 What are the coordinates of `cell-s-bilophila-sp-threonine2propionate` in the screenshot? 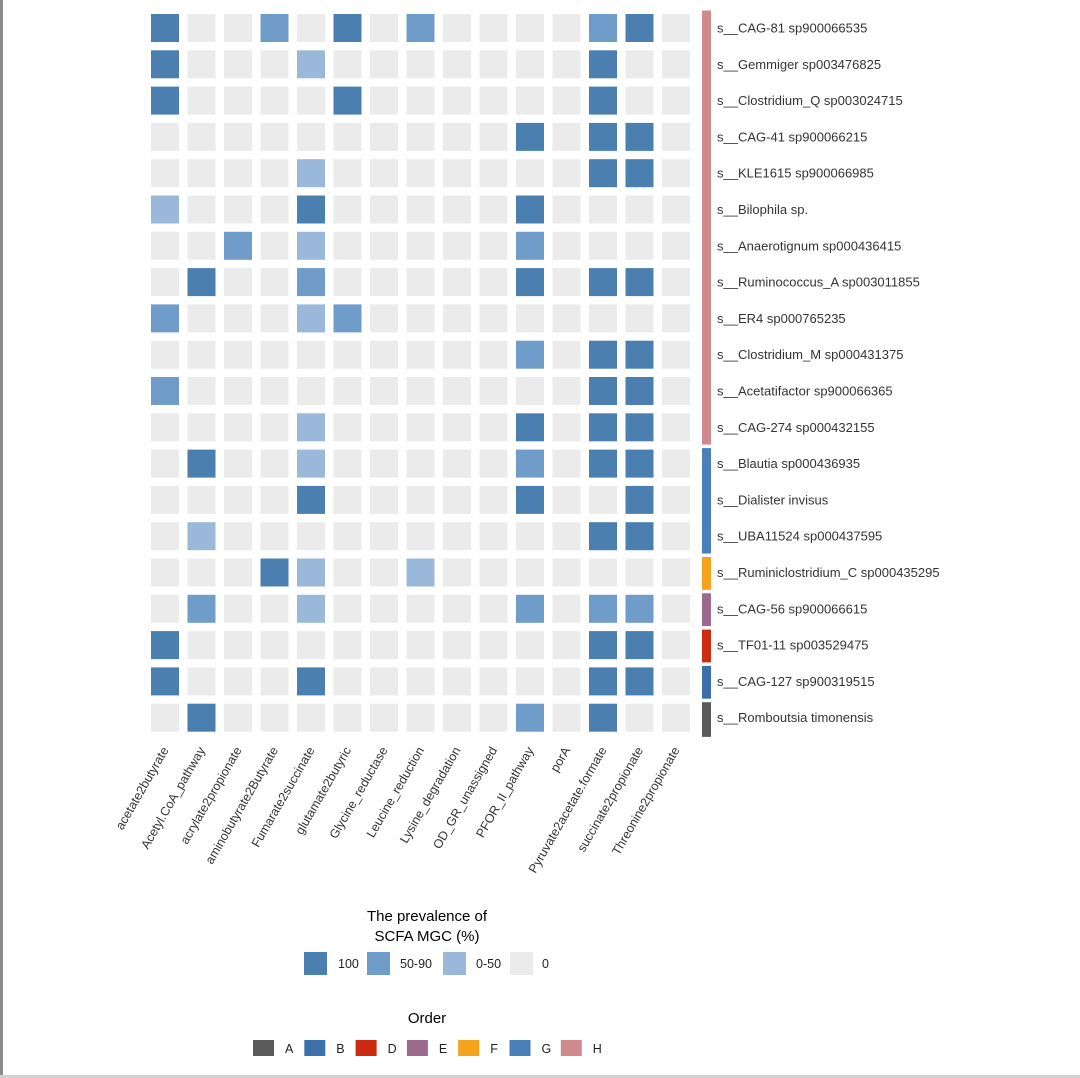 It's located at (676, 209).